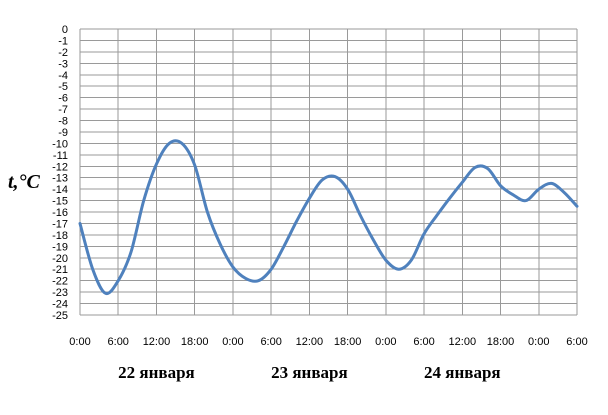 The height and width of the screenshot is (415, 608). I want to click on y-tick-label: -13, so click(60, 179).